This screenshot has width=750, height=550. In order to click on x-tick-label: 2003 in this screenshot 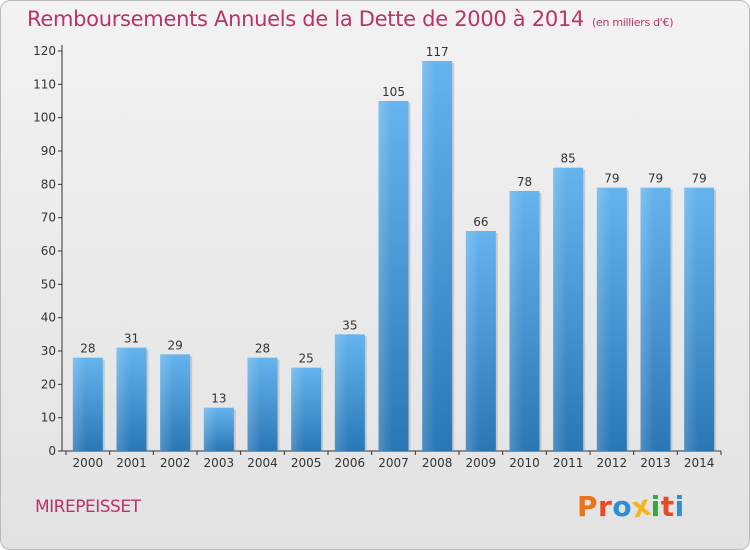, I will do `click(219, 463)`.